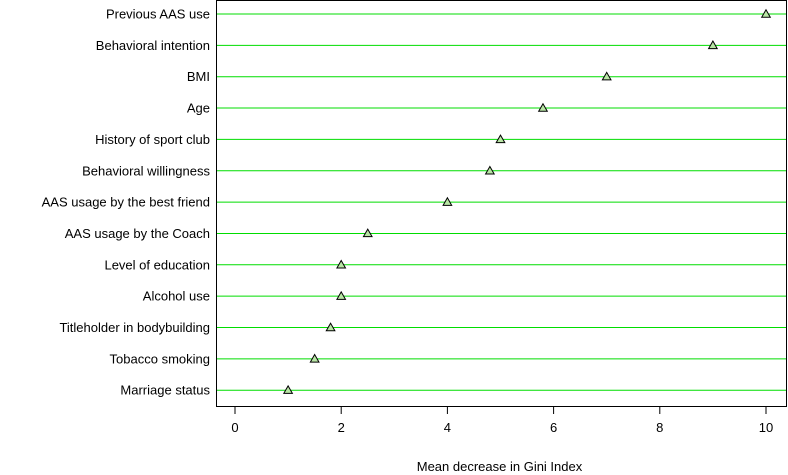  What do you see at coordinates (137, 233) in the screenshot?
I see `category-label: AAS usage by the Coach` at bounding box center [137, 233].